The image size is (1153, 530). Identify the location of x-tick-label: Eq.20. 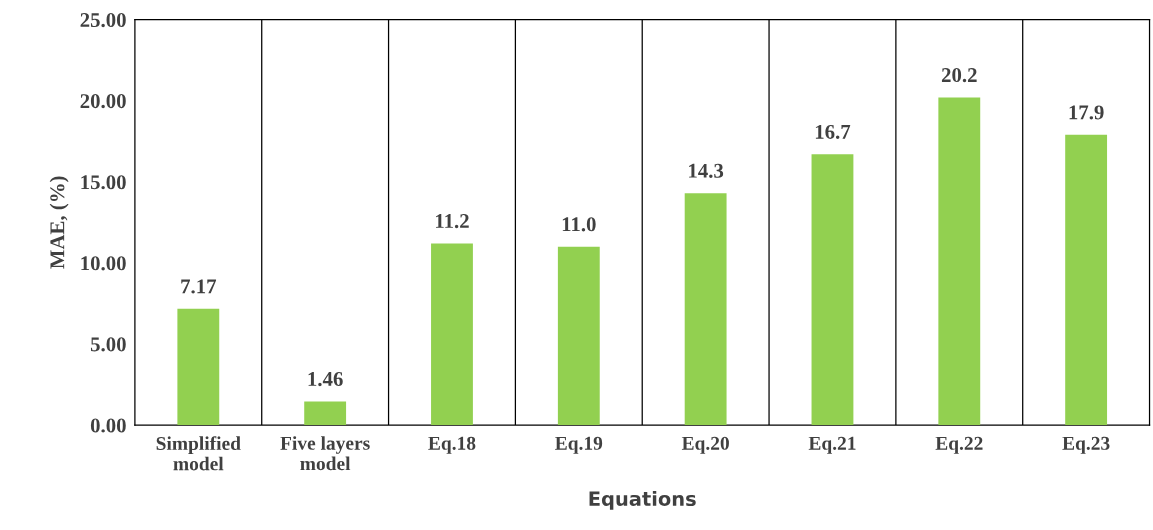
(705, 445).